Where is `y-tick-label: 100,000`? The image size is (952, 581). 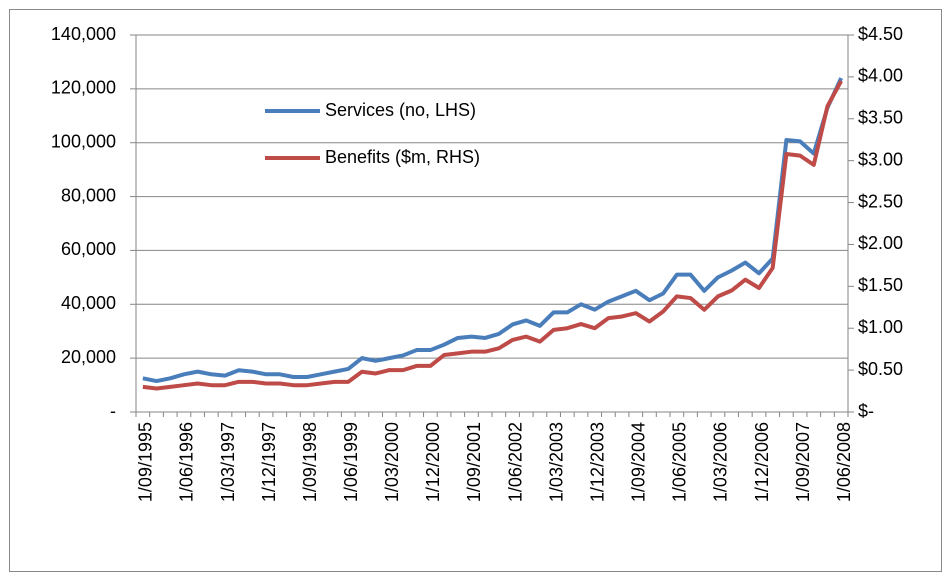 y-tick-label: 100,000 is located at coordinates (83, 141).